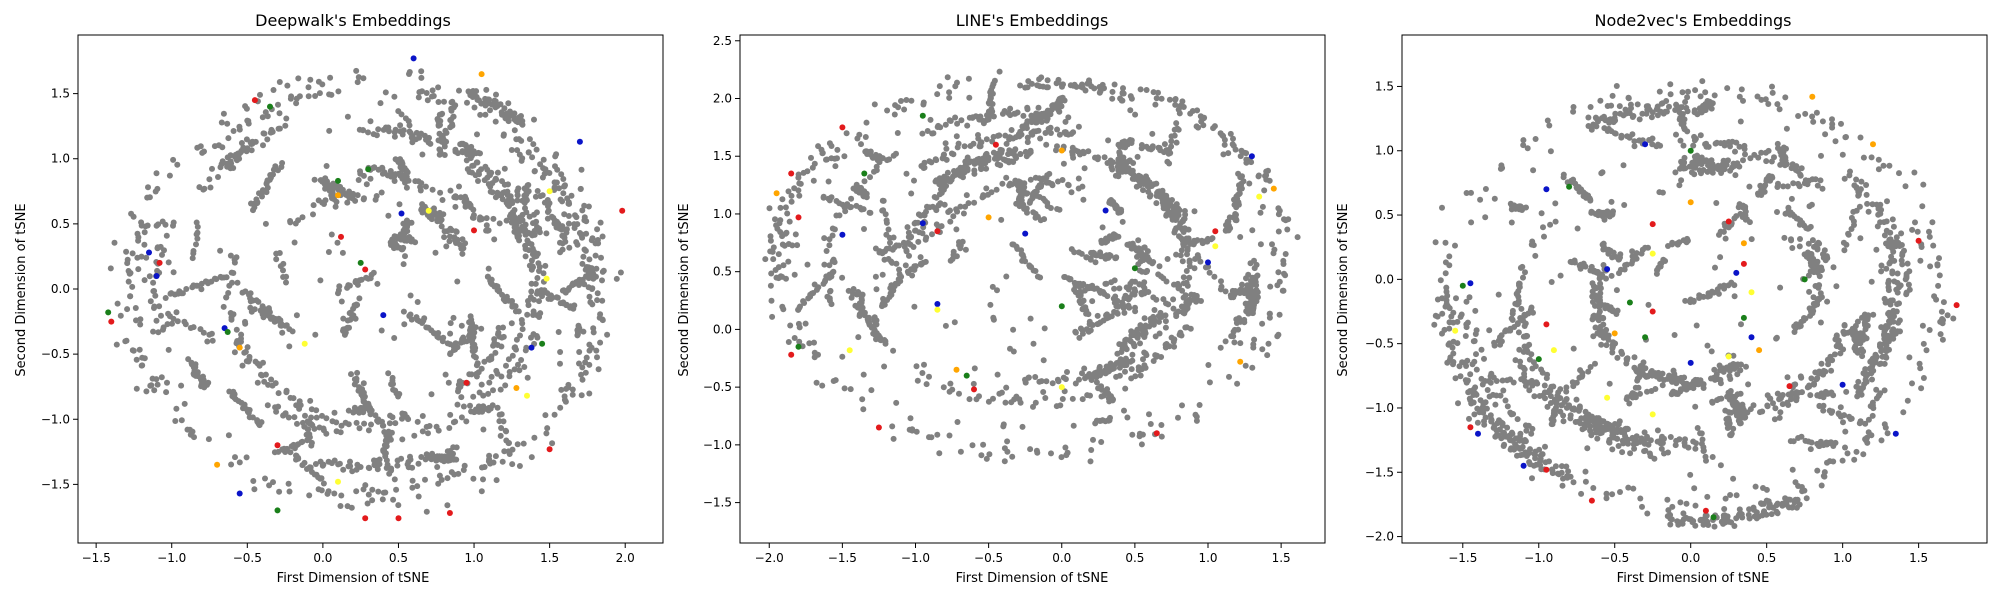 Image resolution: width=2000 pixels, height=600 pixels. What do you see at coordinates (398, 558) in the screenshot?
I see `x-tick-label: 0.5` at bounding box center [398, 558].